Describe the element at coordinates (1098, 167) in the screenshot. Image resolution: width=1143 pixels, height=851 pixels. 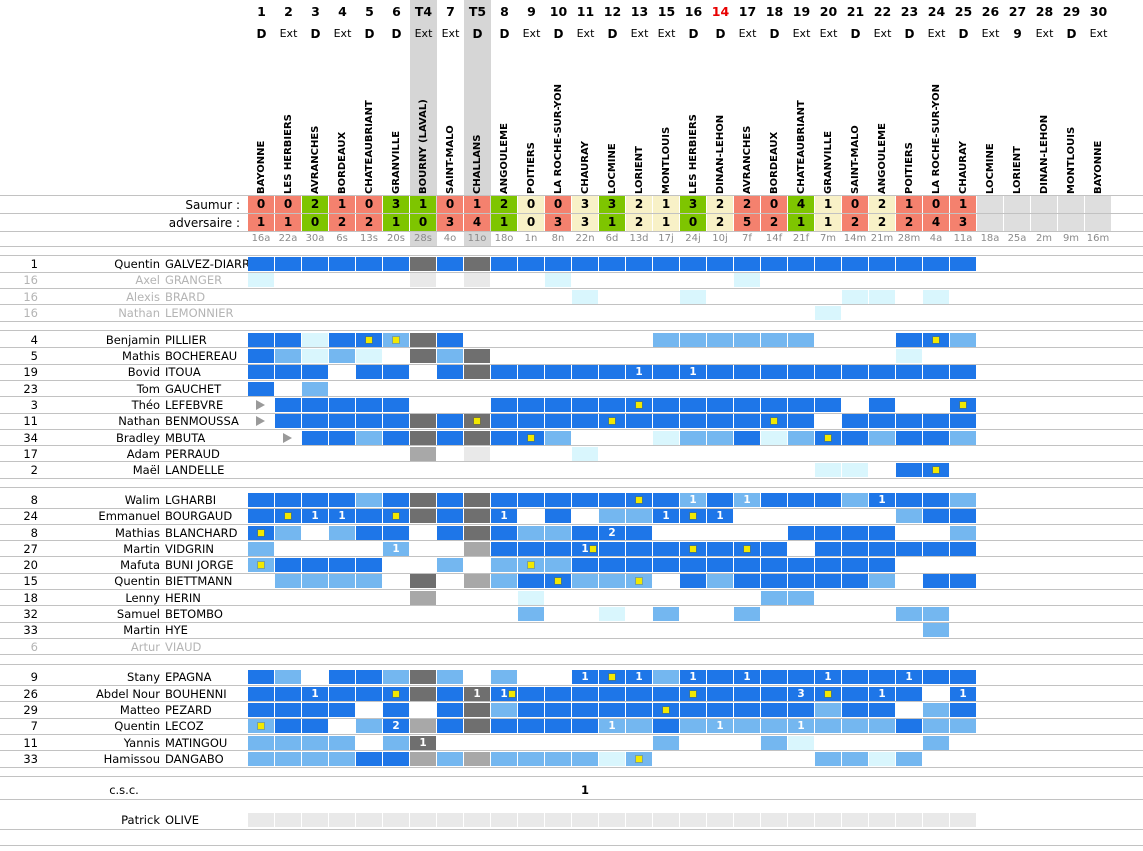
I see `opponent-name: BAYONNE` at that location.